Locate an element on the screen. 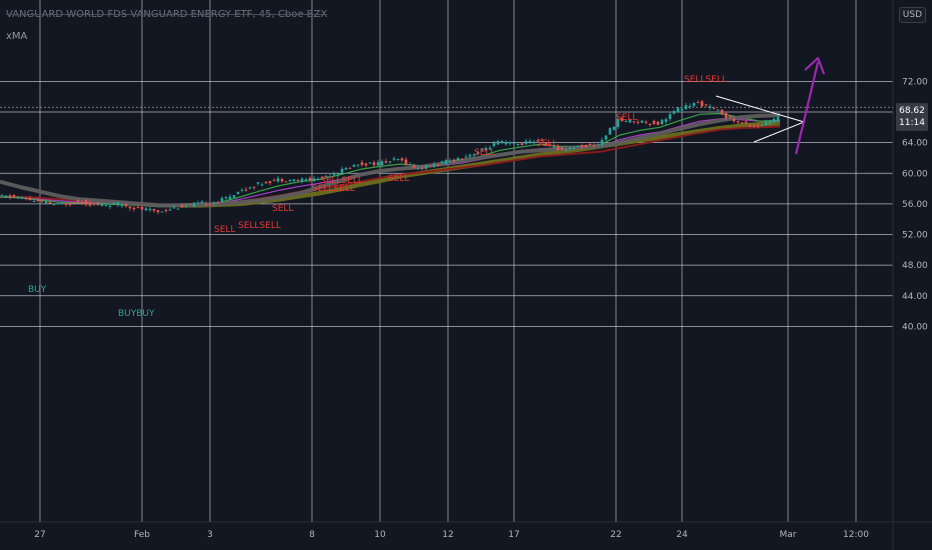  x-tick-label: 12 is located at coordinates (447, 535).